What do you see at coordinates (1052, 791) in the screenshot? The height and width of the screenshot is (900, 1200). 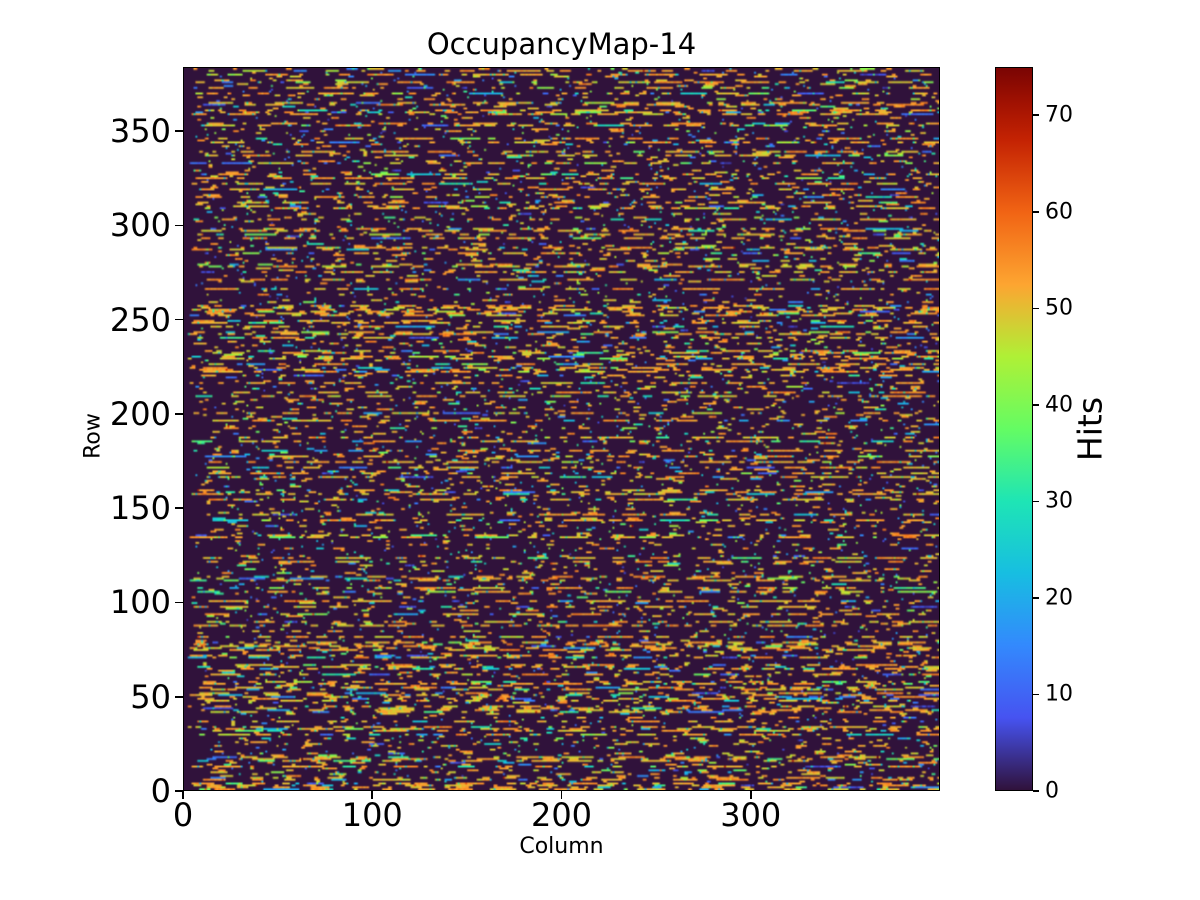 I see `colorbar-tick-label: 0` at bounding box center [1052, 791].